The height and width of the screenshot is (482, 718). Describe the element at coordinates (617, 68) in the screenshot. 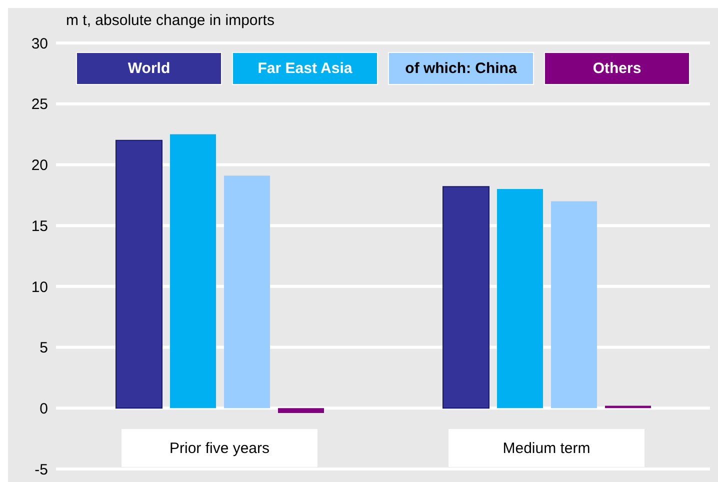

I see `text: Others` at that location.